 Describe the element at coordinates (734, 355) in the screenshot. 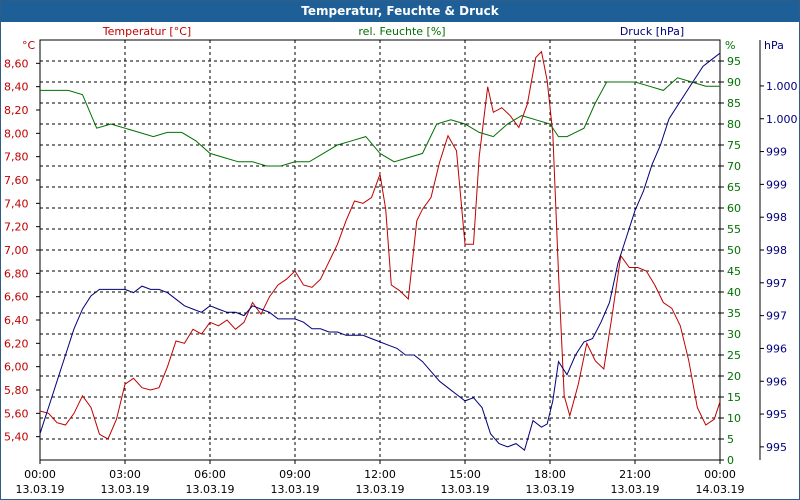

I see `humidity-tick-label: 25` at that location.